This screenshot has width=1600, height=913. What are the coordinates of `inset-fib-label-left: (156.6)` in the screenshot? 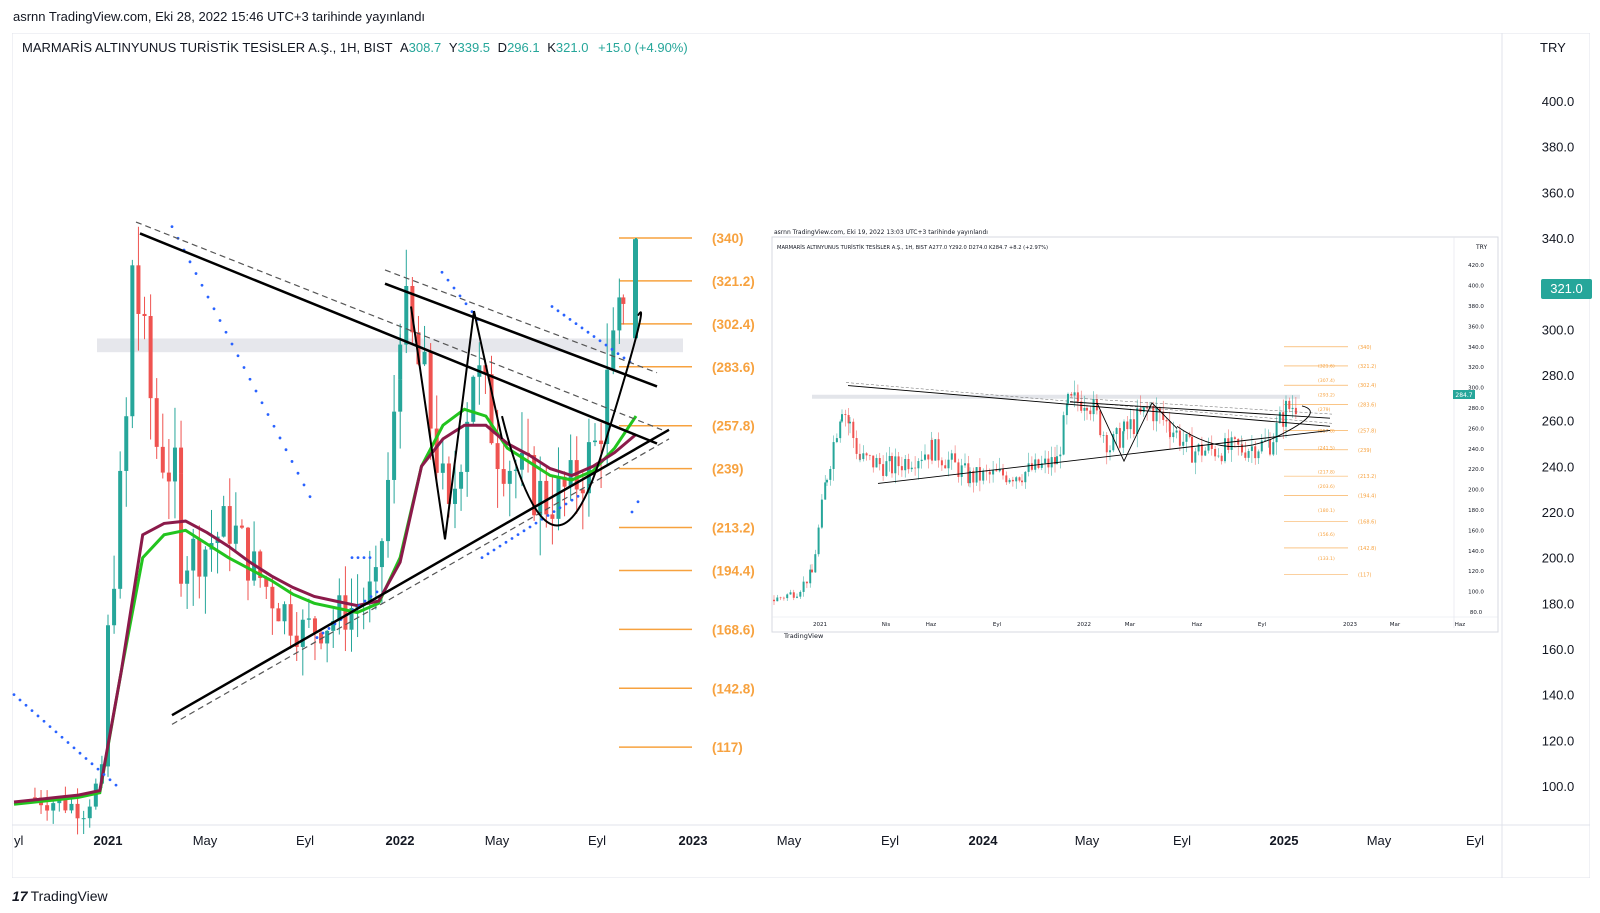 It's located at (1326, 535).